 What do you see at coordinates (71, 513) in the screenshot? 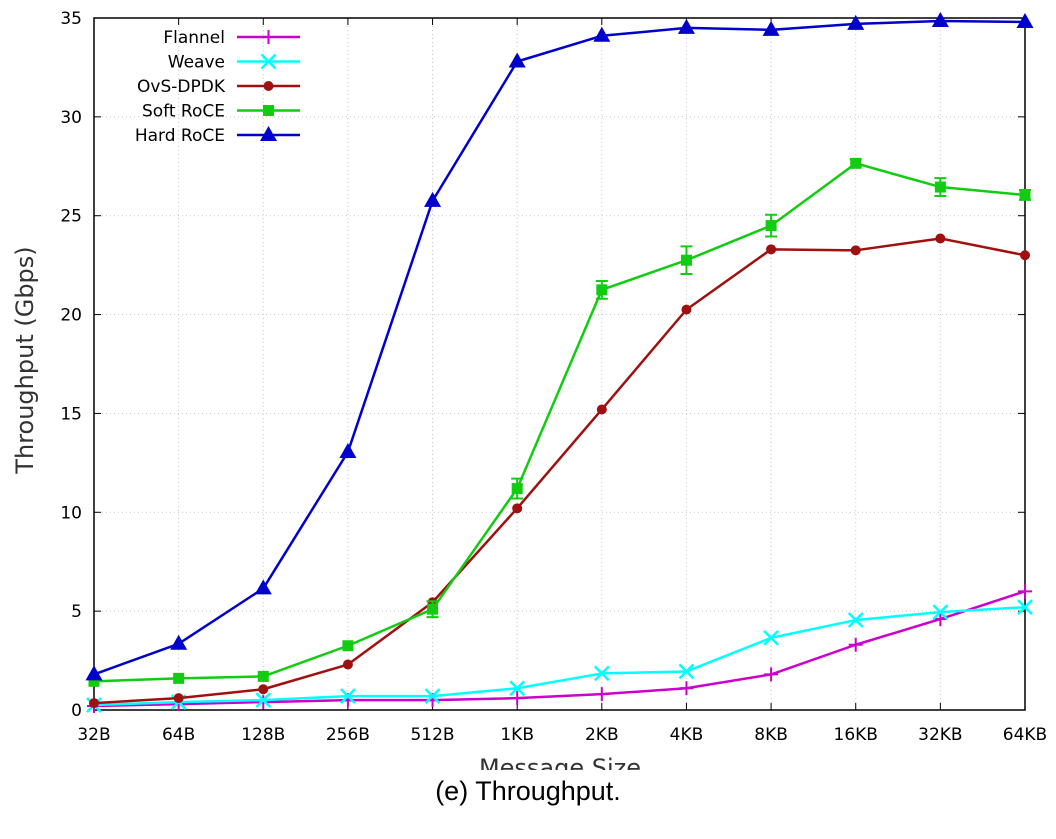
I see `y-tick-label: 10` at bounding box center [71, 513].